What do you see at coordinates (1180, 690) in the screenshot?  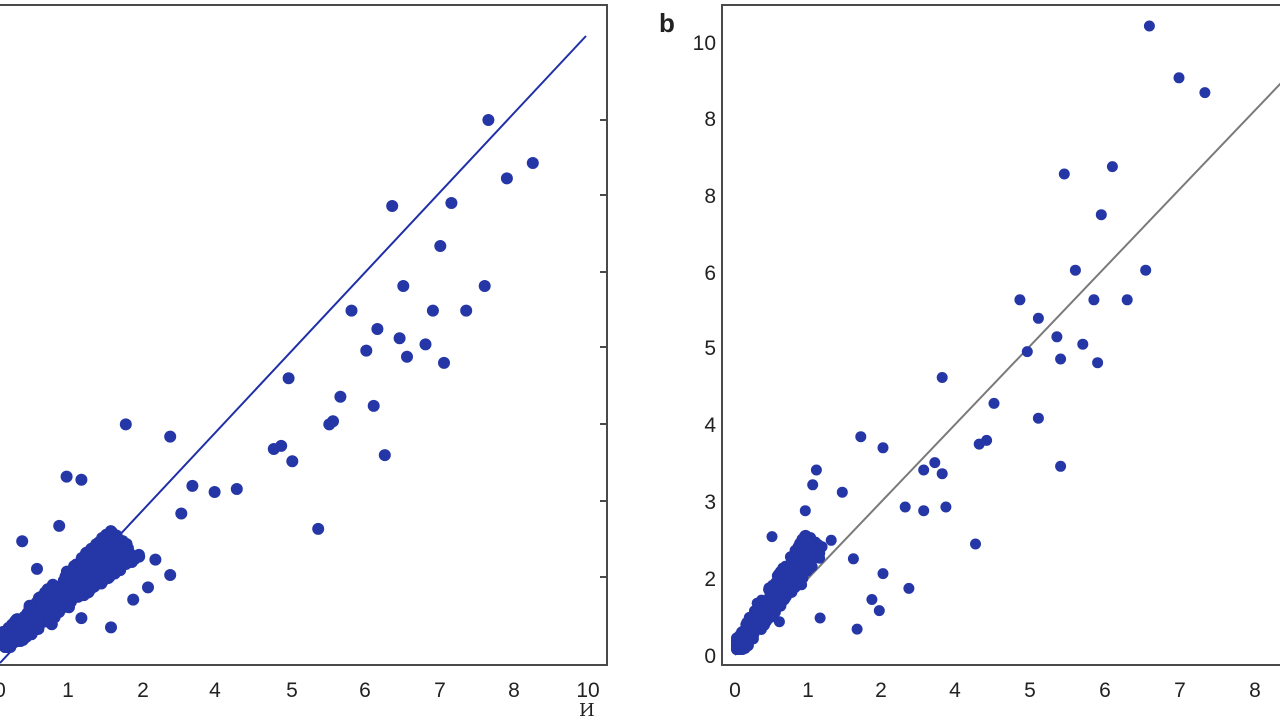 I see `x-tick-label: 7` at bounding box center [1180, 690].